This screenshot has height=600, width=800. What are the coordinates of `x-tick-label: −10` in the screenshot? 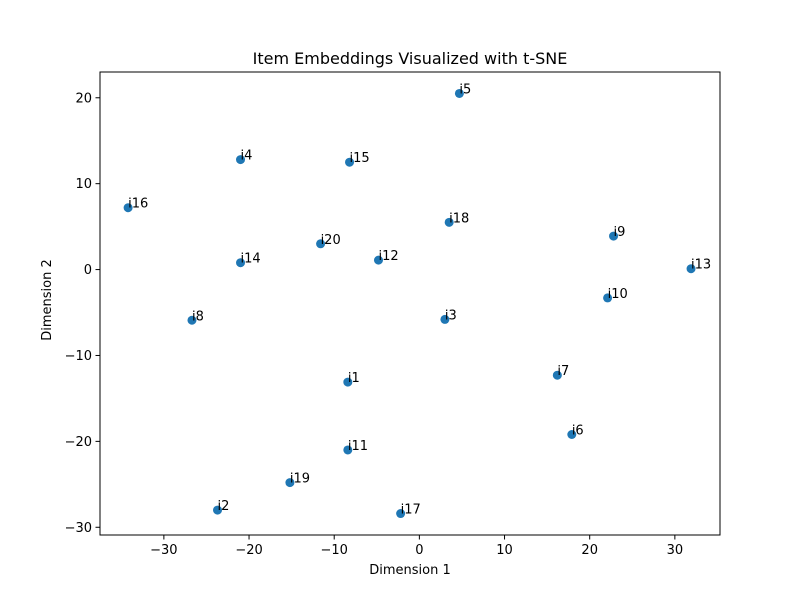 It's located at (333, 550).